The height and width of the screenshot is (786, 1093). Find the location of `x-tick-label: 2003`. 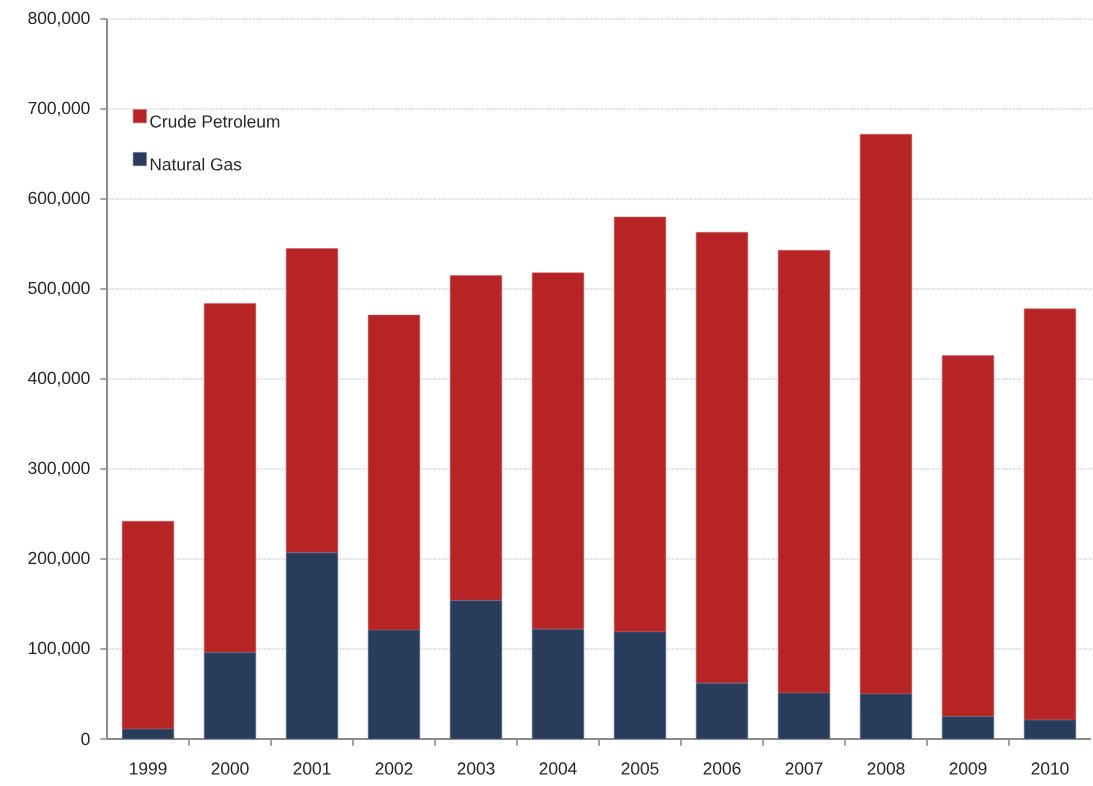

x-tick-label: 2003 is located at coordinates (476, 768).